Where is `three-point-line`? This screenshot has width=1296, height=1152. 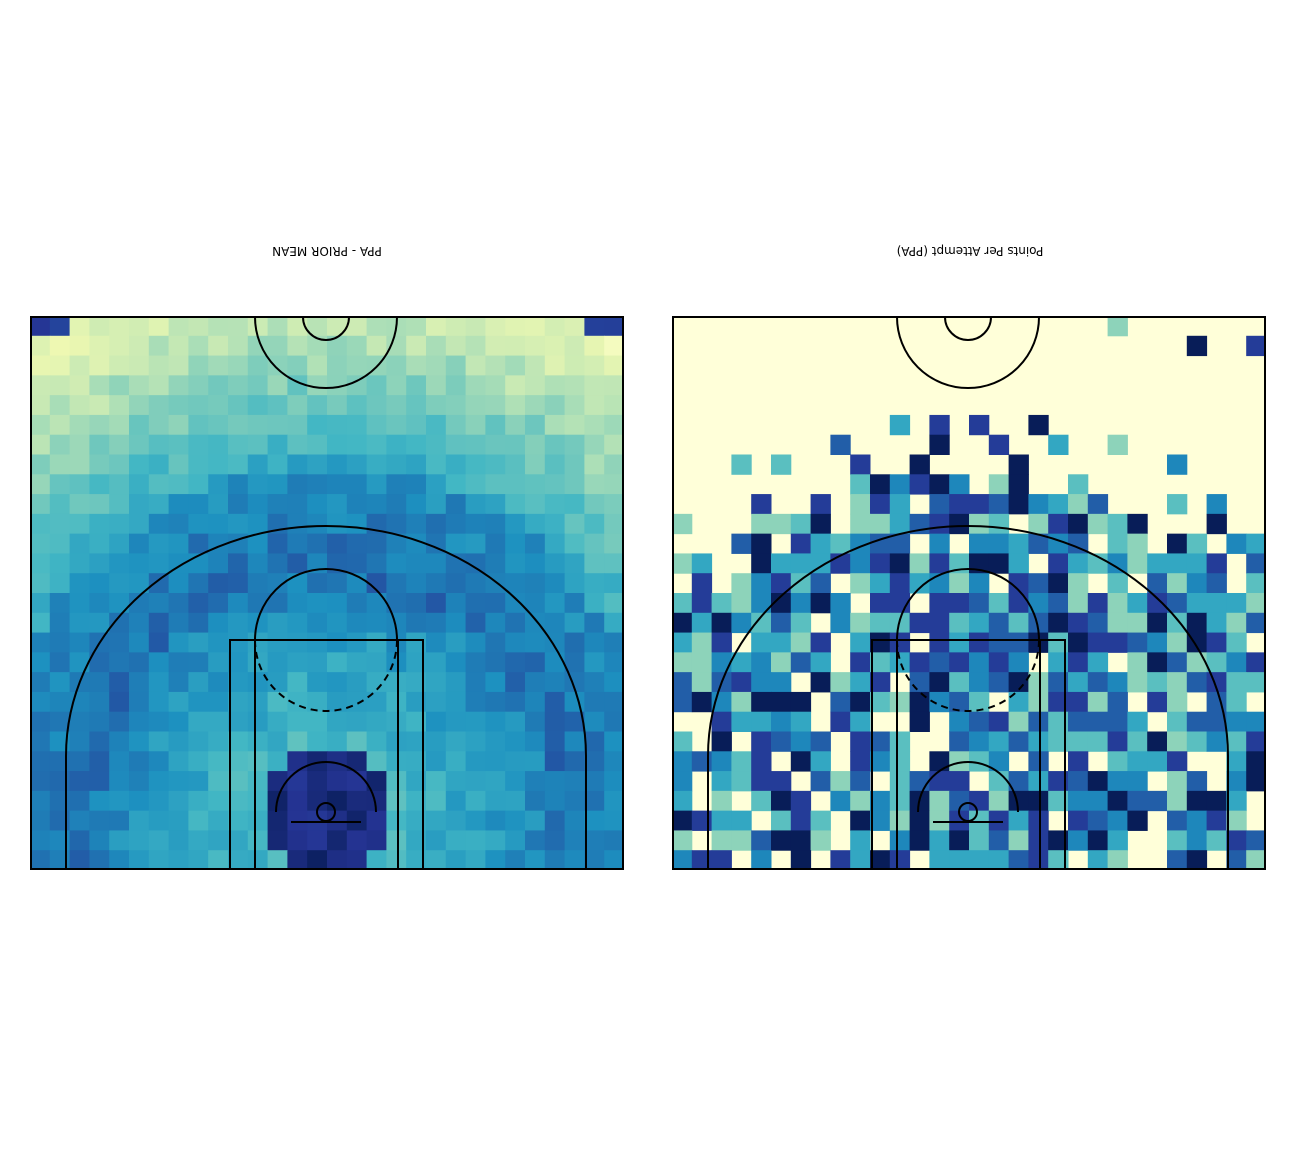 three-point-line is located at coordinates (326, 697).